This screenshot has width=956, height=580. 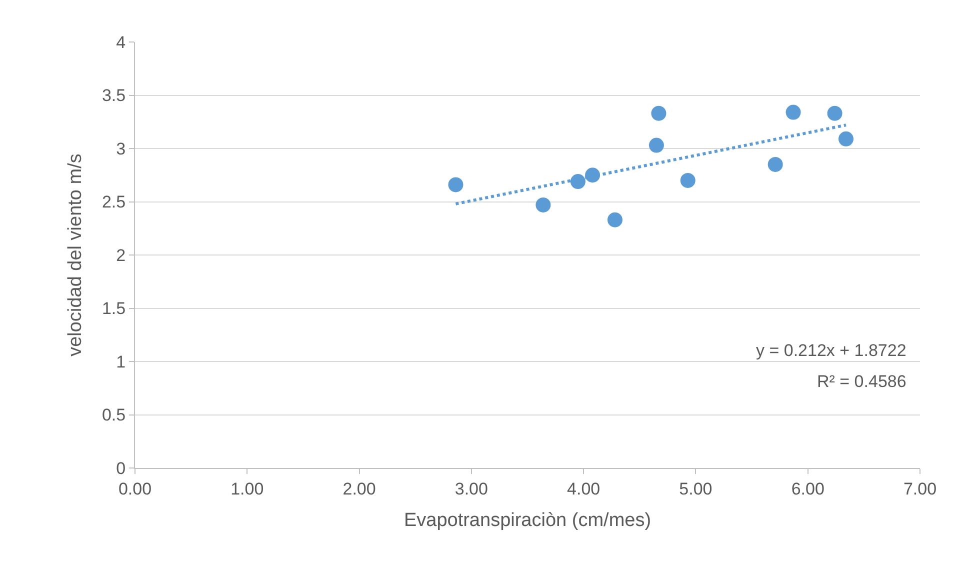 I want to click on y-tick-label: 3.5, so click(x=114, y=96).